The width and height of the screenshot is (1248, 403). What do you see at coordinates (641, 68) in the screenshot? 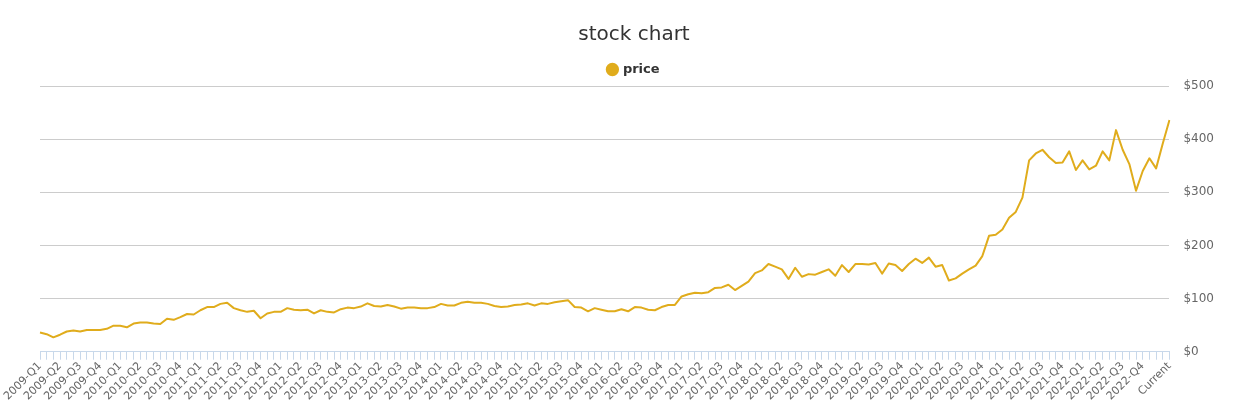
I see `legend-label: price` at bounding box center [641, 68].